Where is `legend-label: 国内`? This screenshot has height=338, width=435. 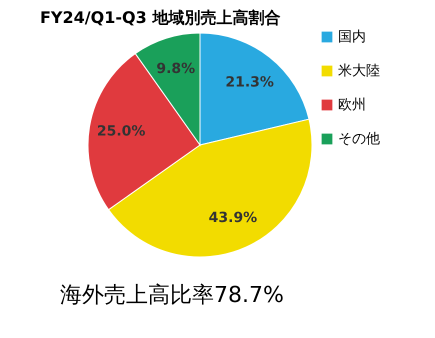
legend-label: 国内 is located at coordinates (352, 37).